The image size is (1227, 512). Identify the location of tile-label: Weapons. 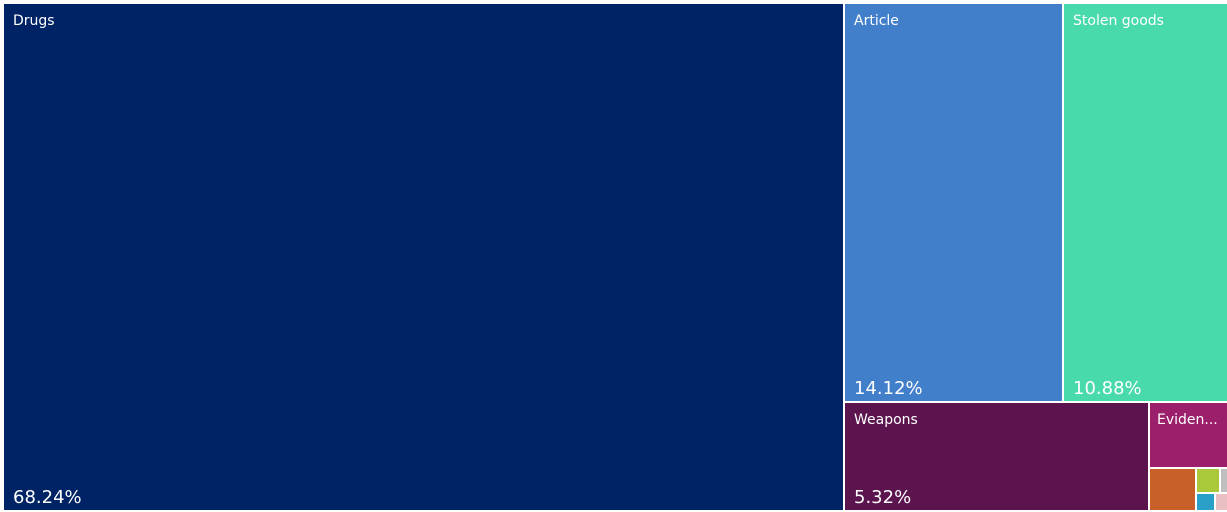
(886, 420).